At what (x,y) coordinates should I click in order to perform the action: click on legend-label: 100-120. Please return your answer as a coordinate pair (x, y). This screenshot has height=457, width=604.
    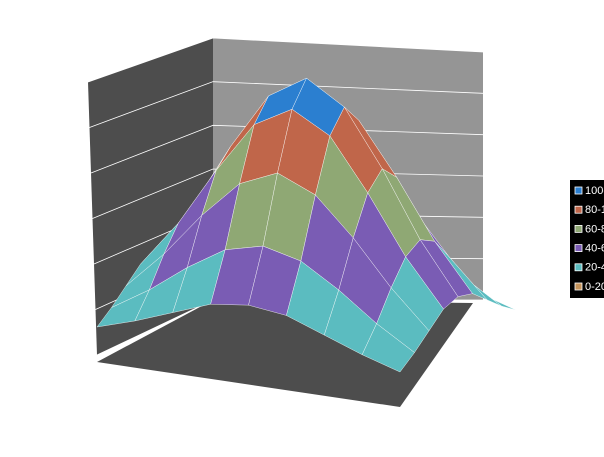
    Looking at the image, I should click on (594, 191).